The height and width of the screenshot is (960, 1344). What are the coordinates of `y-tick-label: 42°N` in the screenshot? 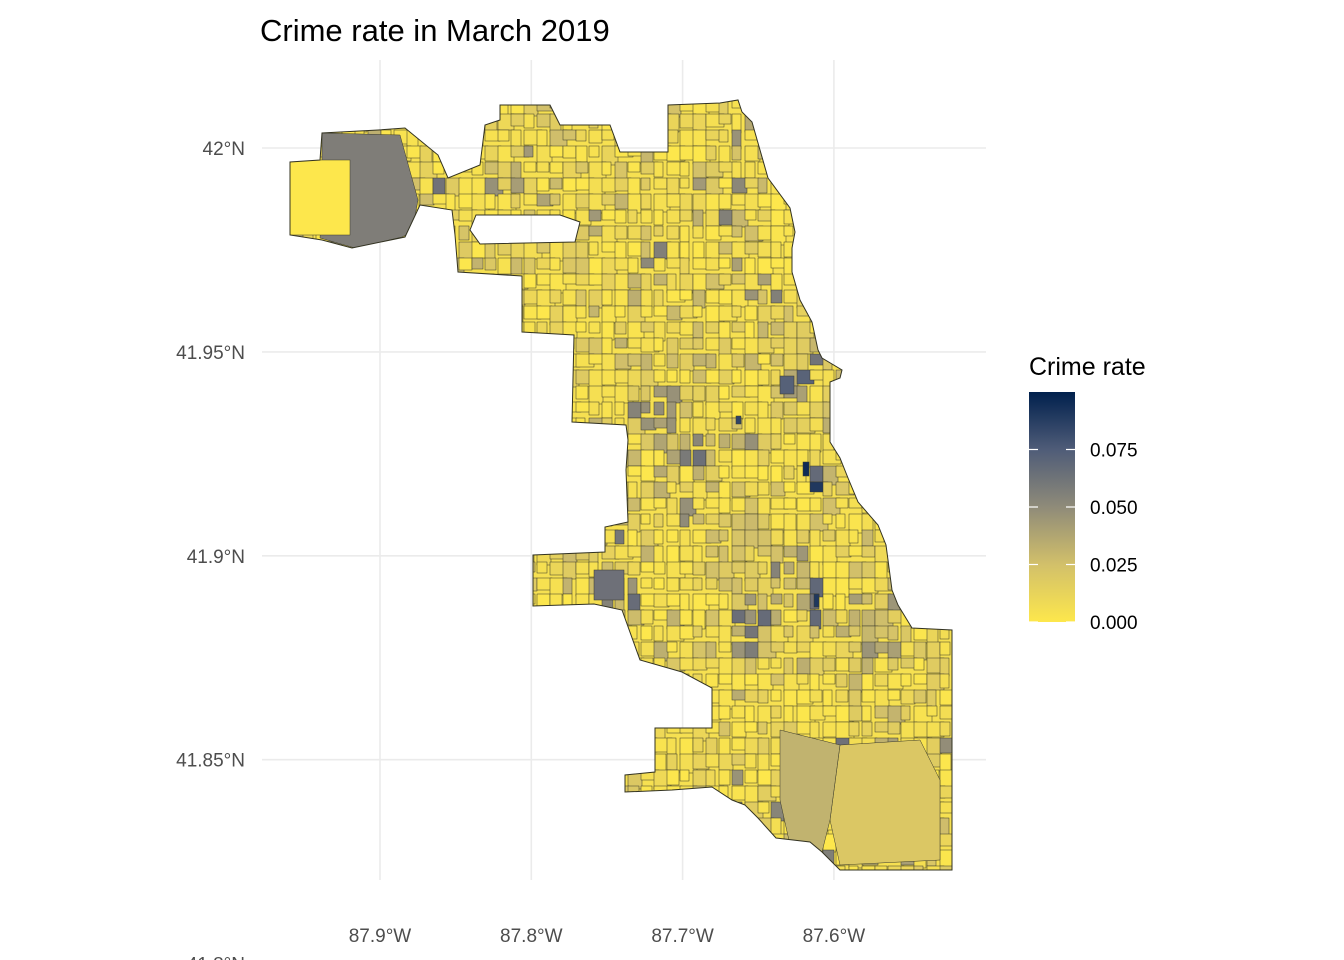 It's located at (224, 149).